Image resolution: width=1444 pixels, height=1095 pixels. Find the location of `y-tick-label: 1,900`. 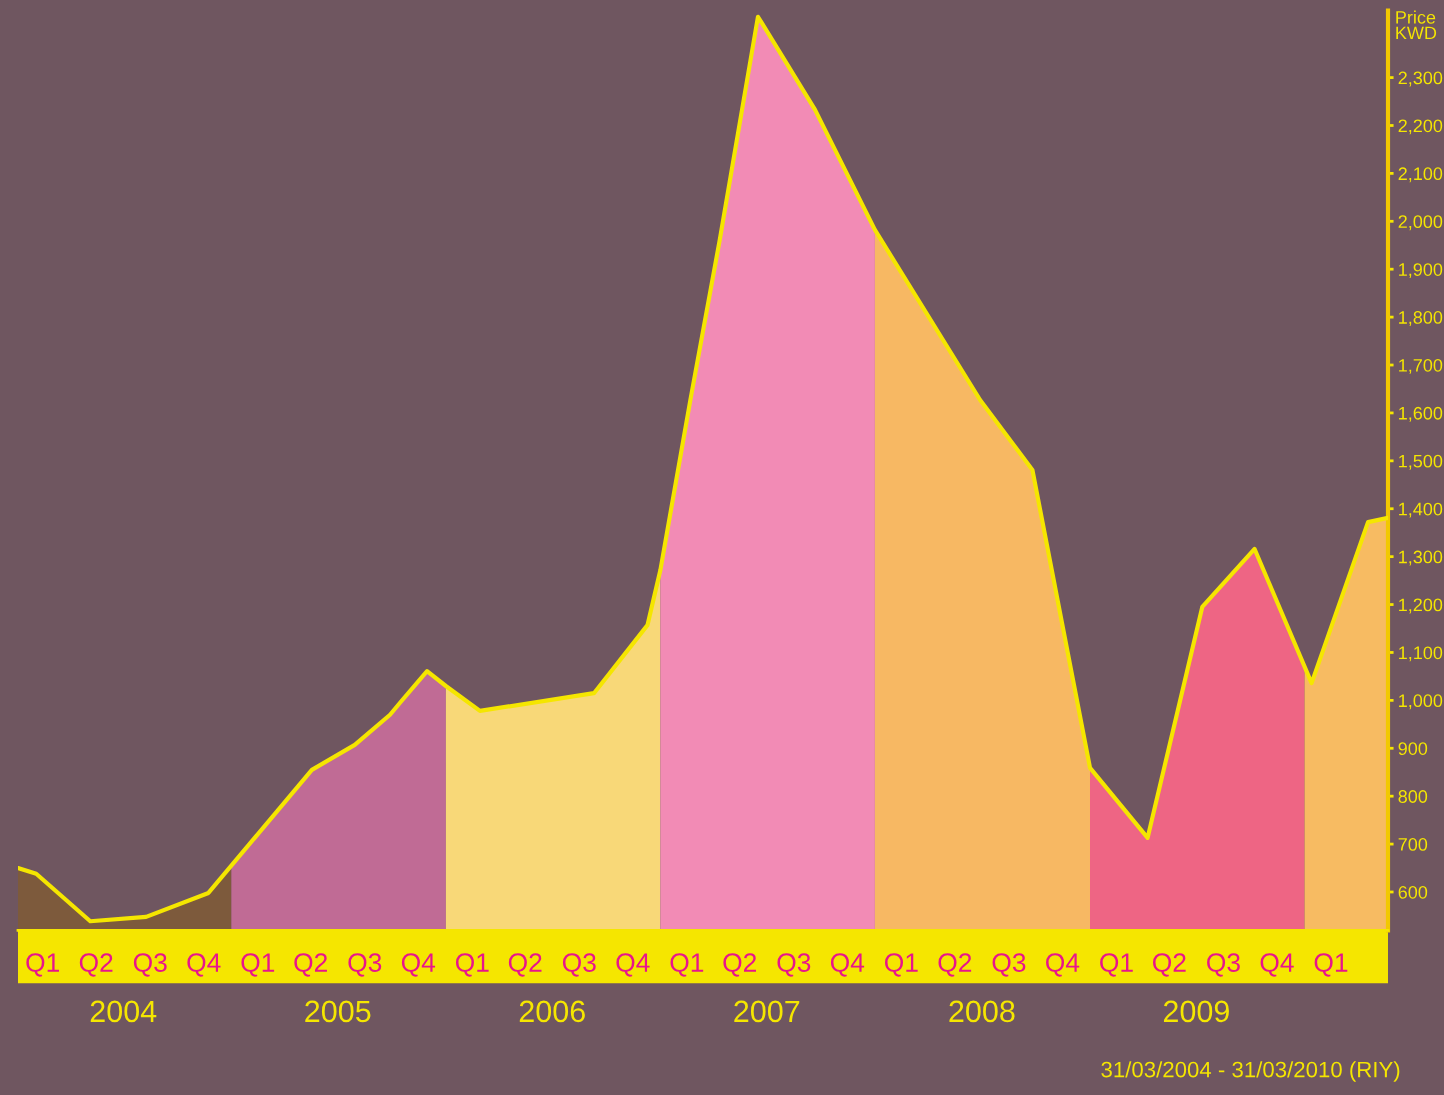

y-tick-label: 1,900 is located at coordinates (1421, 271).